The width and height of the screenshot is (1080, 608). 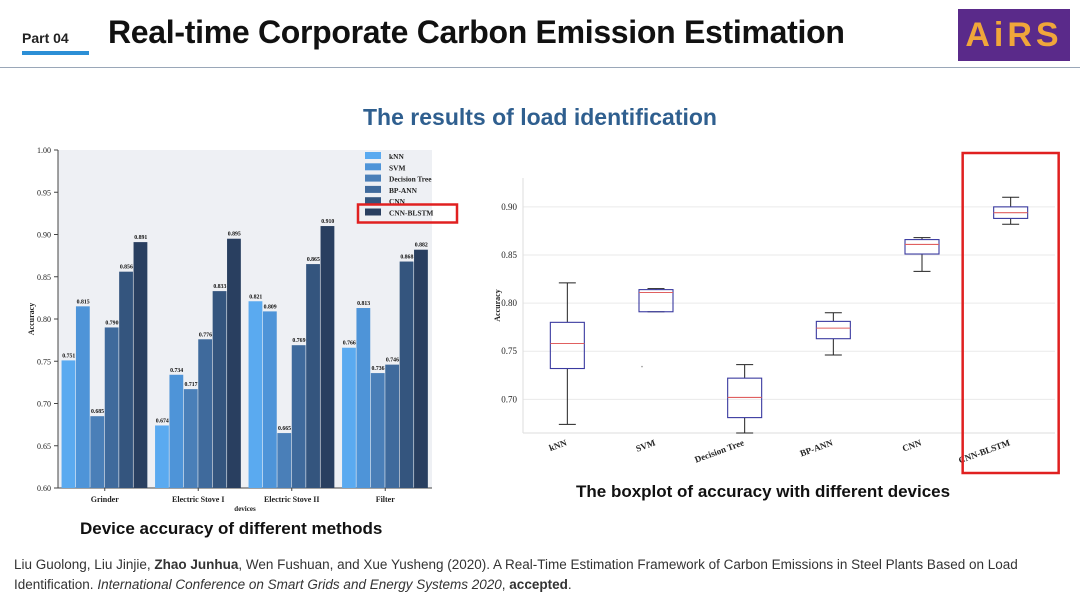 What do you see at coordinates (84, 564) in the screenshot?
I see `reference-authors: Liu Guolong, Liu Jinjie,` at bounding box center [84, 564].